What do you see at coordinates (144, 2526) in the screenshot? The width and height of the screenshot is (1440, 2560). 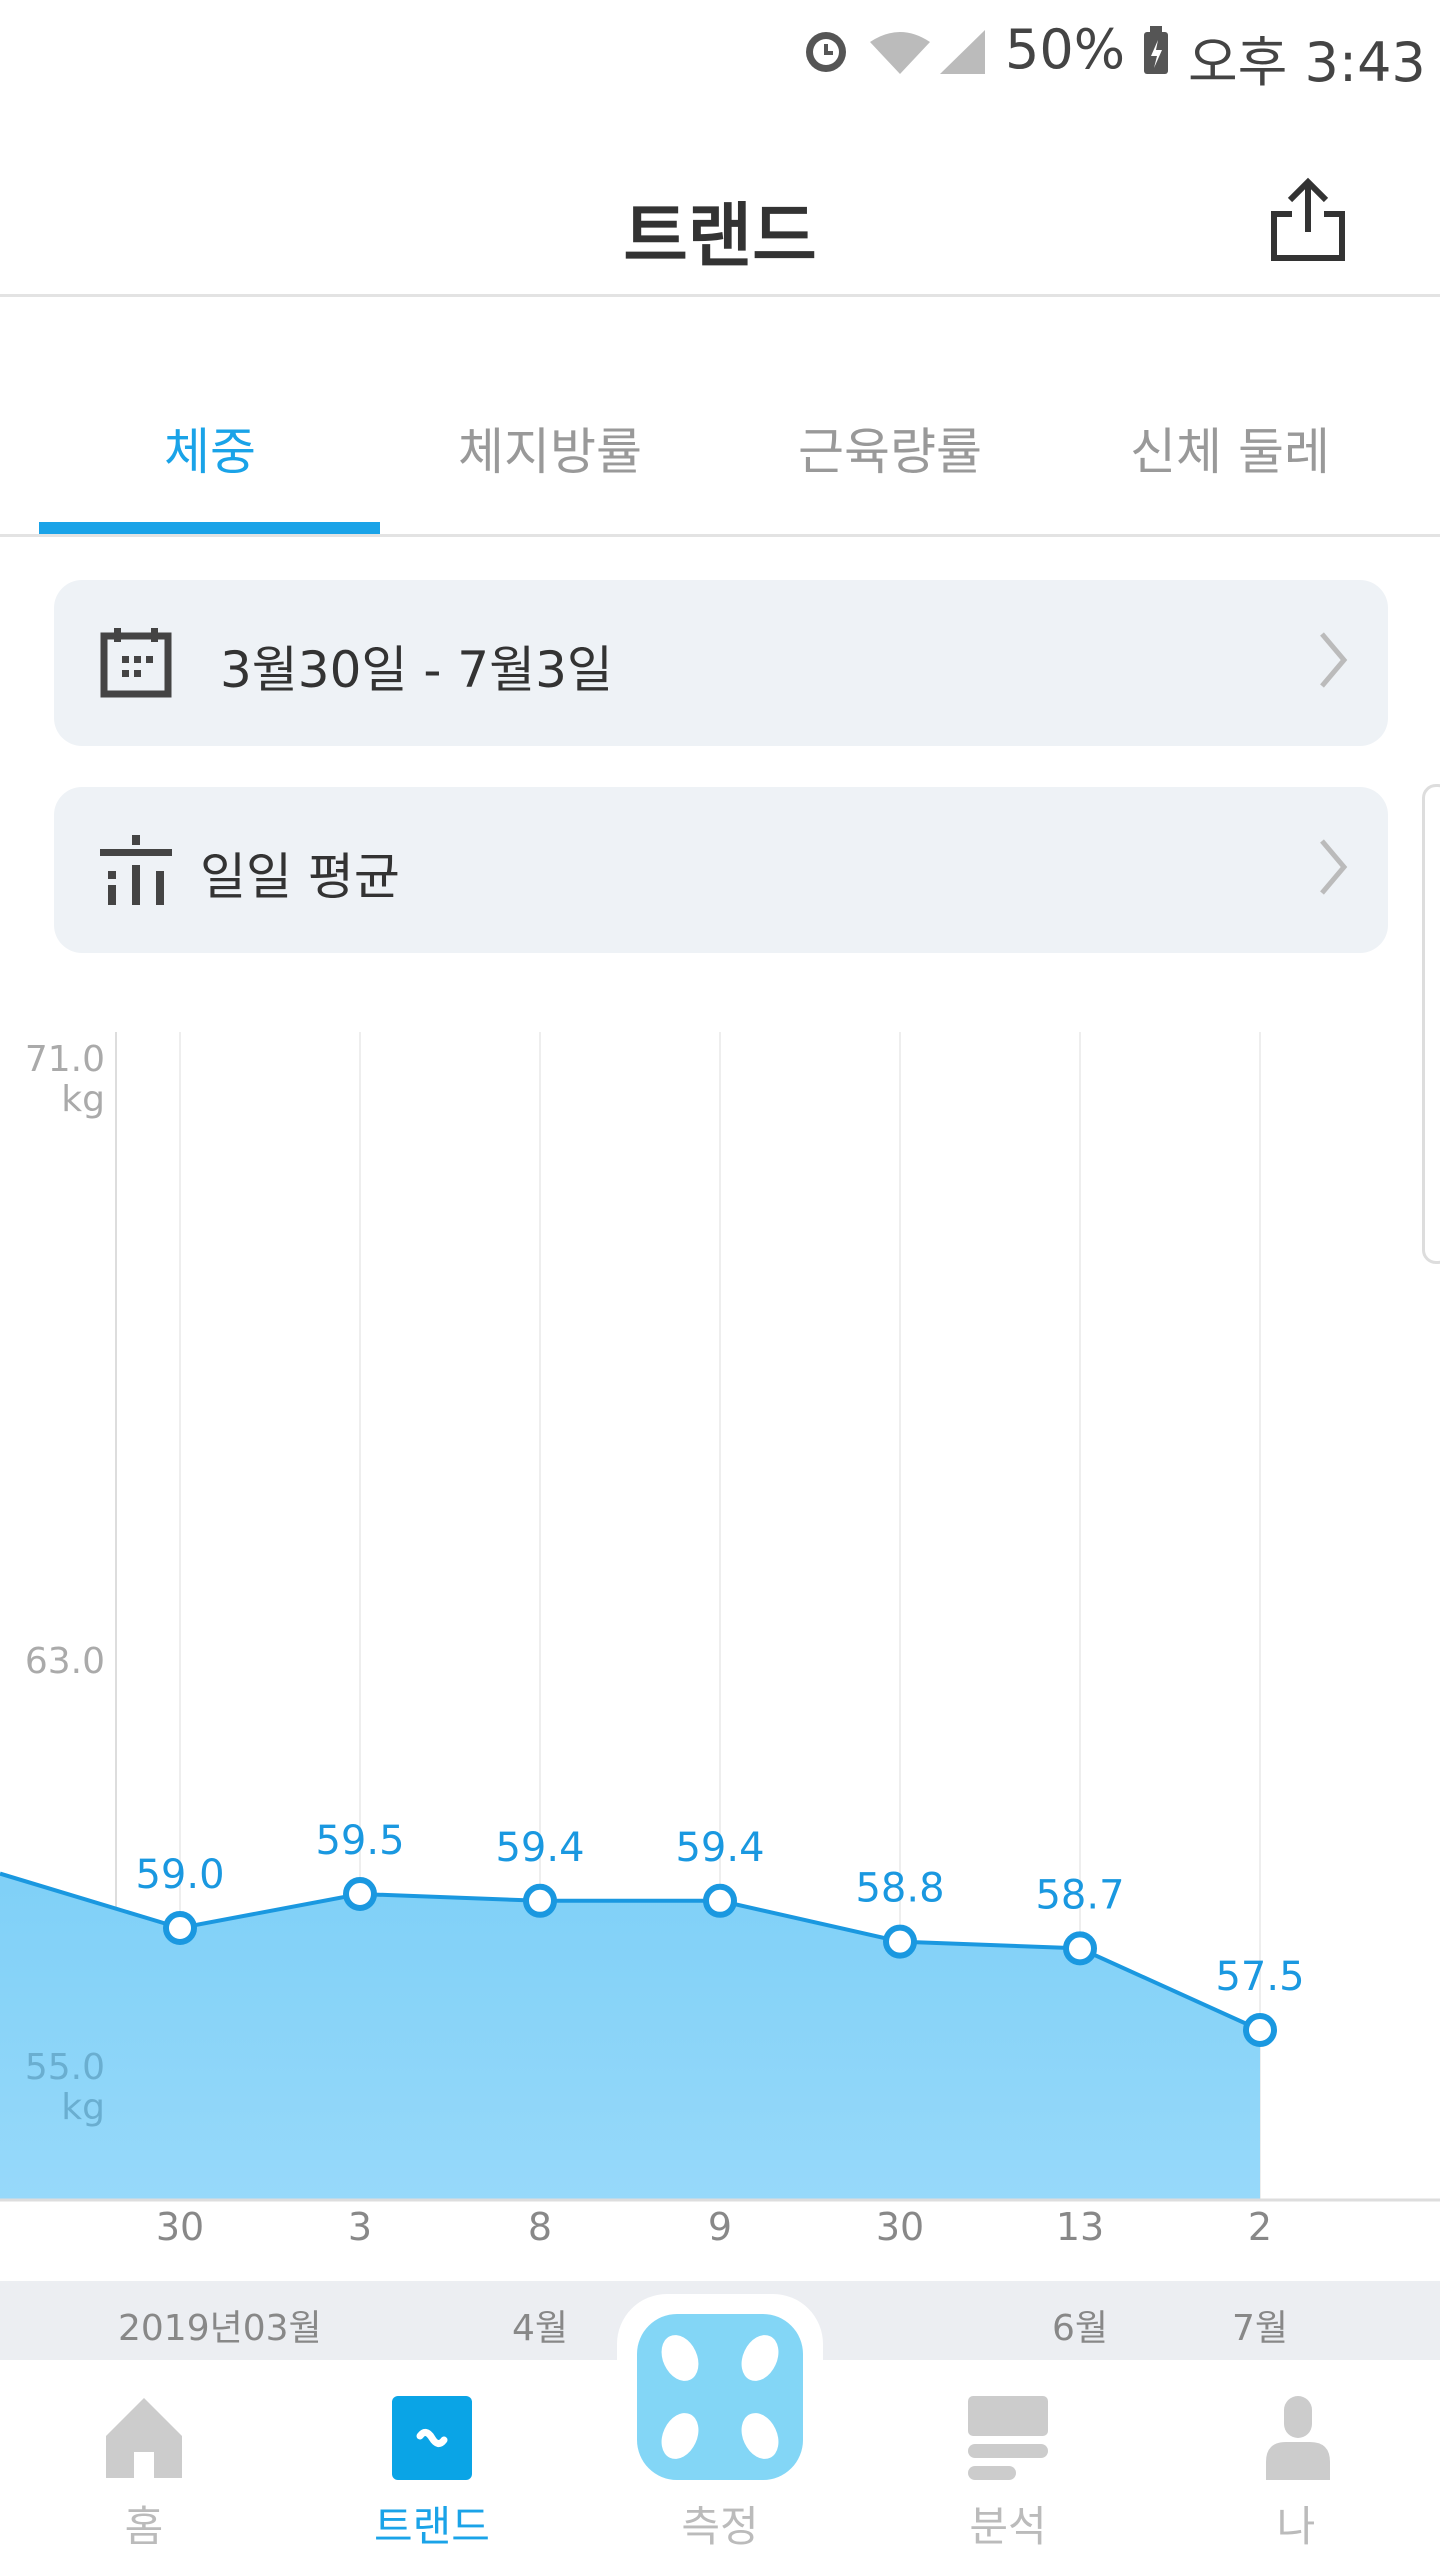 I see `nav-label: 홈` at bounding box center [144, 2526].